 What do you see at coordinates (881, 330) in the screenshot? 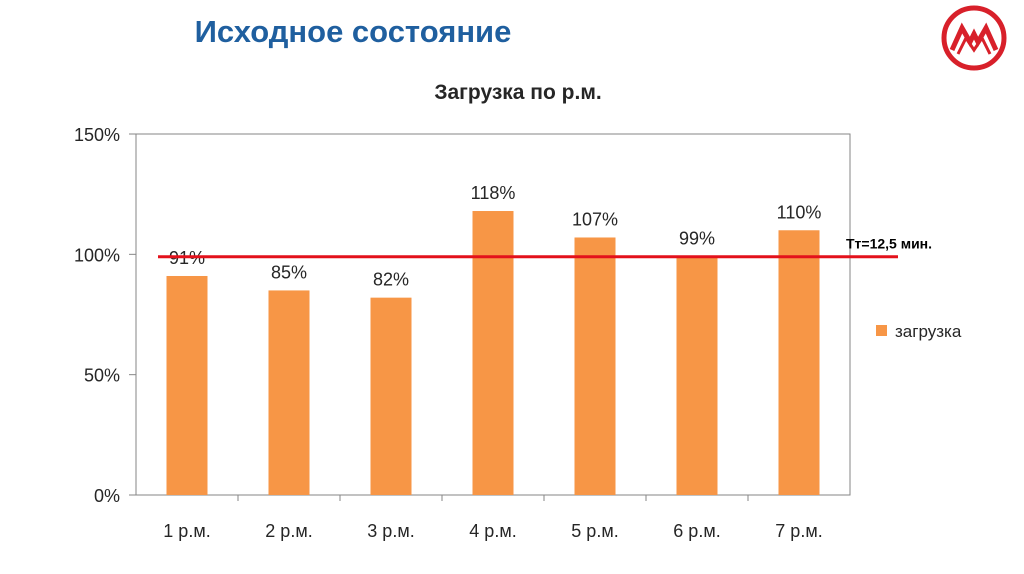
I see `legend-swatch` at bounding box center [881, 330].